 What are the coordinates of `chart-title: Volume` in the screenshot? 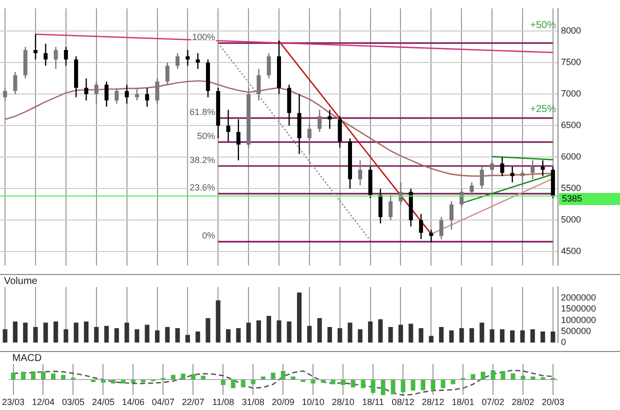 It's located at (21, 281).